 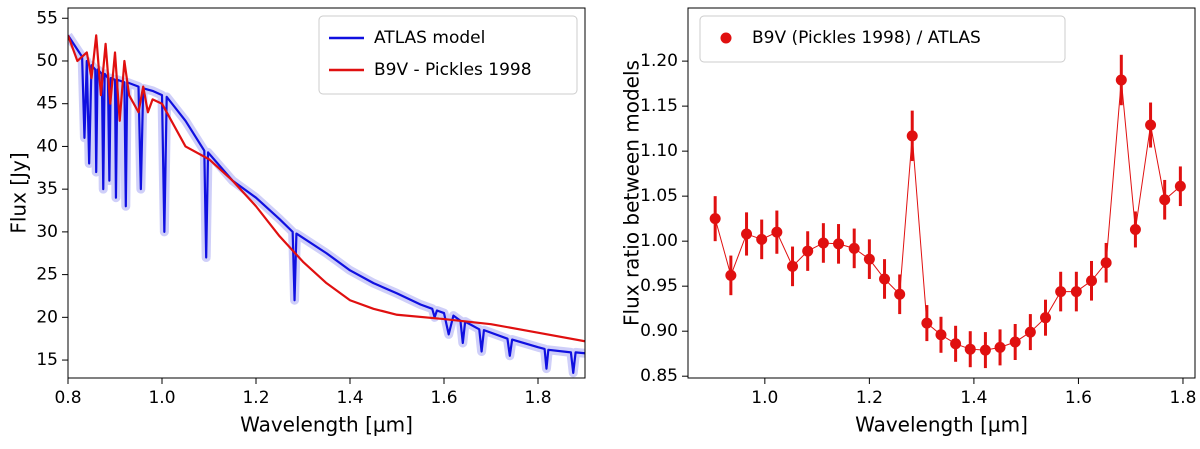 What do you see at coordinates (659, 286) in the screenshot?
I see `y-tick-label: 0.95` at bounding box center [659, 286].